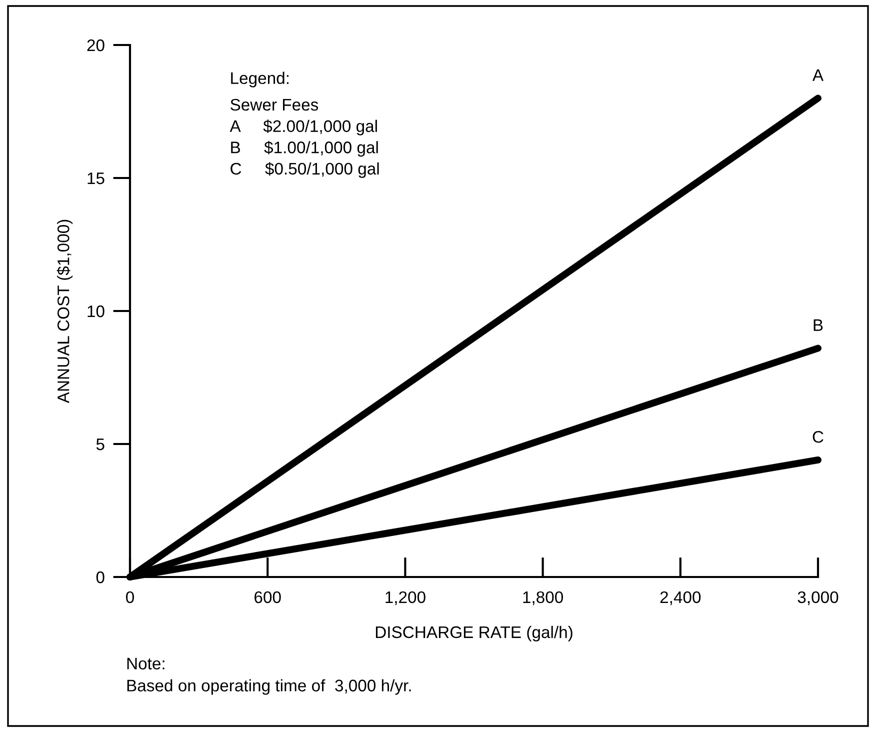 The image size is (876, 731). I want to click on text: Based on operating time of 3,000 h/yr., so click(269, 687).